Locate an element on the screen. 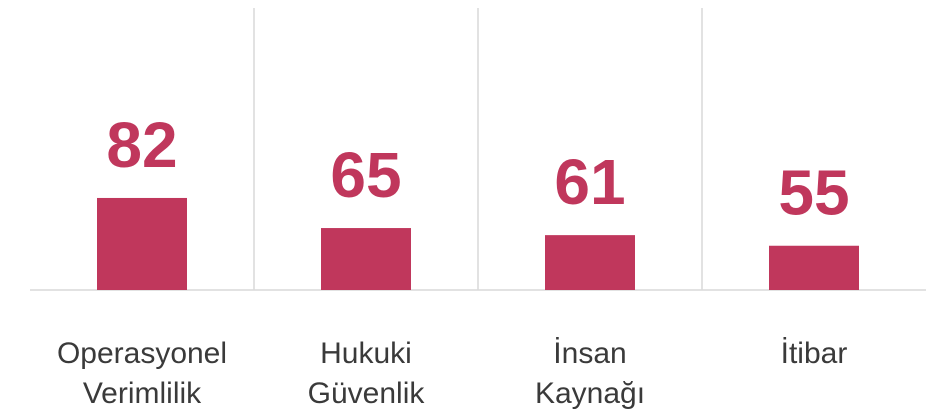 The height and width of the screenshot is (418, 952). value-label: 82 is located at coordinates (141, 145).